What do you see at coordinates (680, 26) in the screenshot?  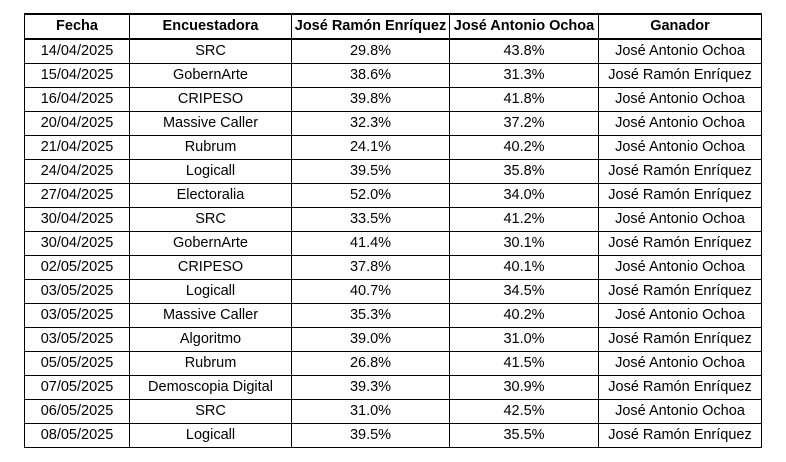 I see `header-ganador: Ganador` at bounding box center [680, 26].